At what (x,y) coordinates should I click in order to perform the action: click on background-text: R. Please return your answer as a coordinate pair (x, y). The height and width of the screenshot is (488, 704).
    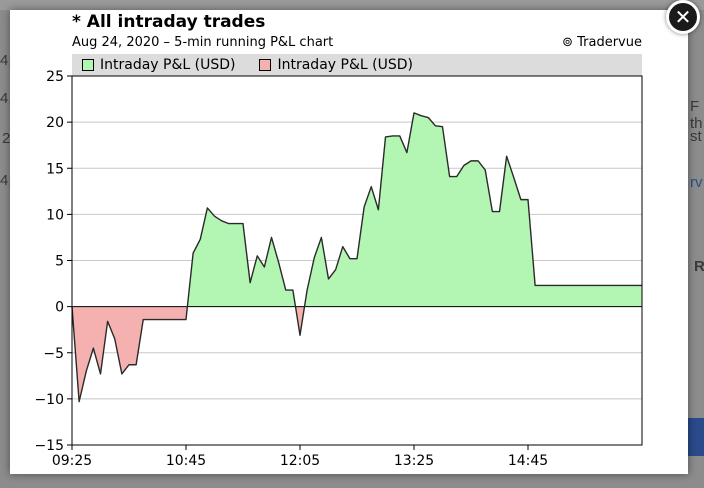
    Looking at the image, I should click on (699, 266).